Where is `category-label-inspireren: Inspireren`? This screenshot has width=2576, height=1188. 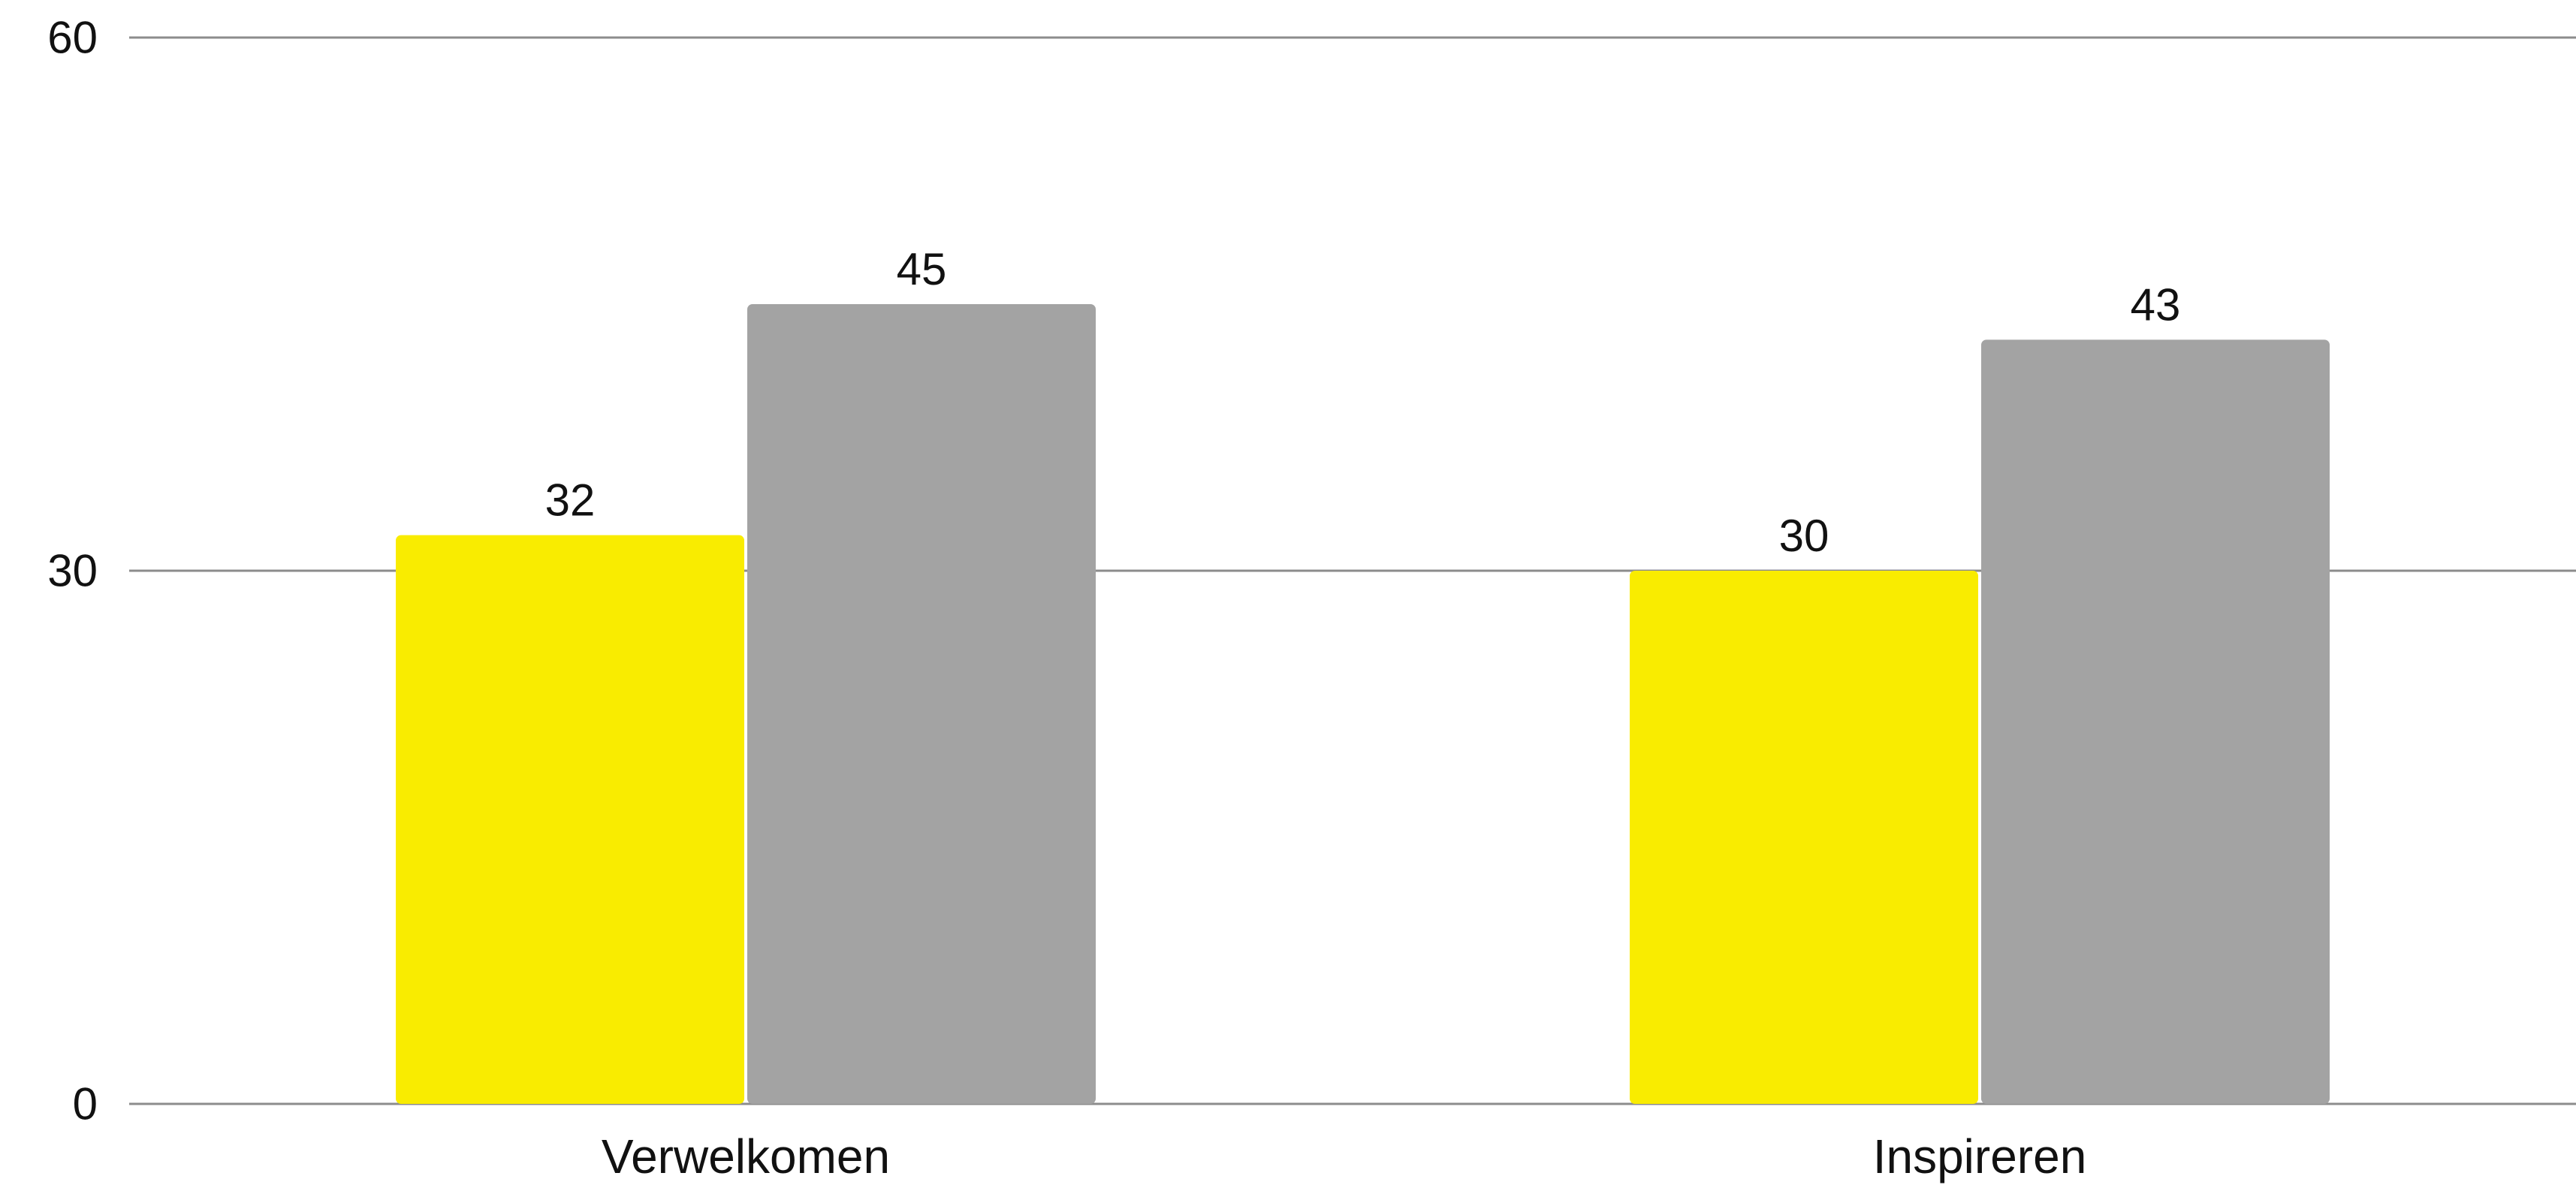
category-label-inspireren: Inspireren is located at coordinates (1980, 1156).